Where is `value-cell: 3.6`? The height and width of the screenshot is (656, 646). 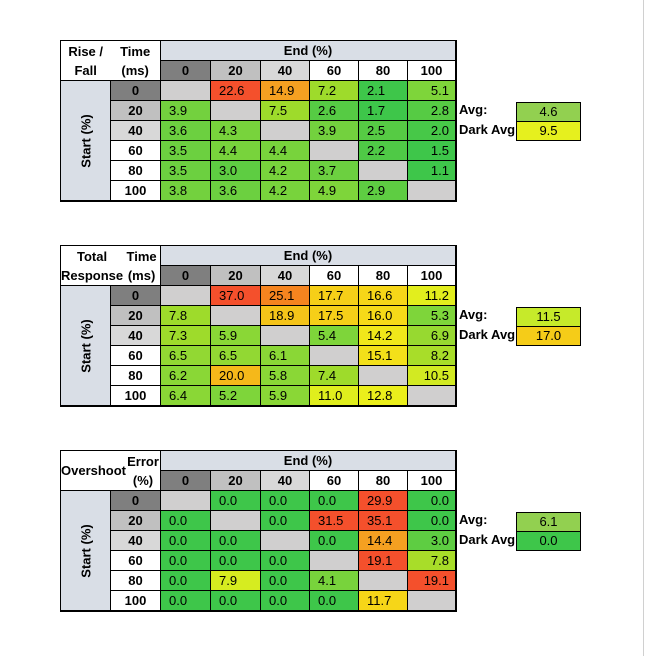
value-cell: 3.6 is located at coordinates (236, 191).